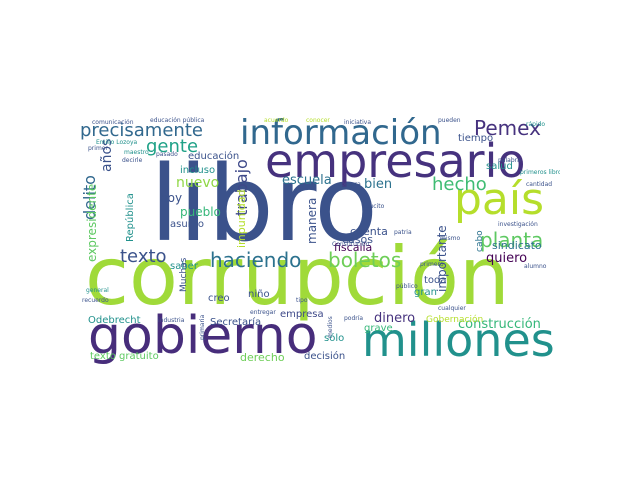  What do you see at coordinates (95, 300) in the screenshot?
I see `word-recuerdo: recuerdo` at bounding box center [95, 300].